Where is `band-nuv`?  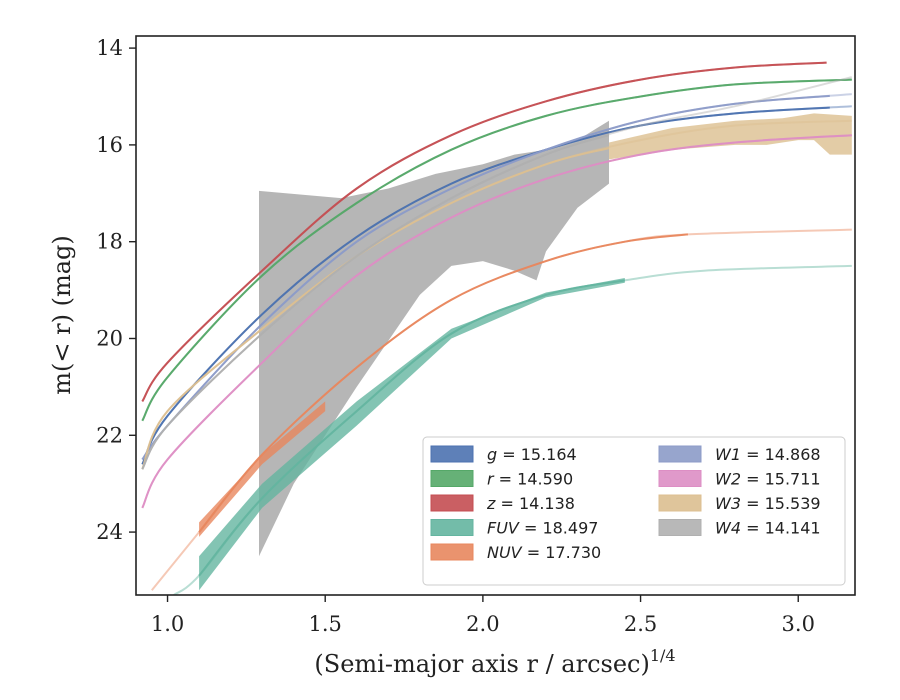
band-nuv is located at coordinates (262, 469).